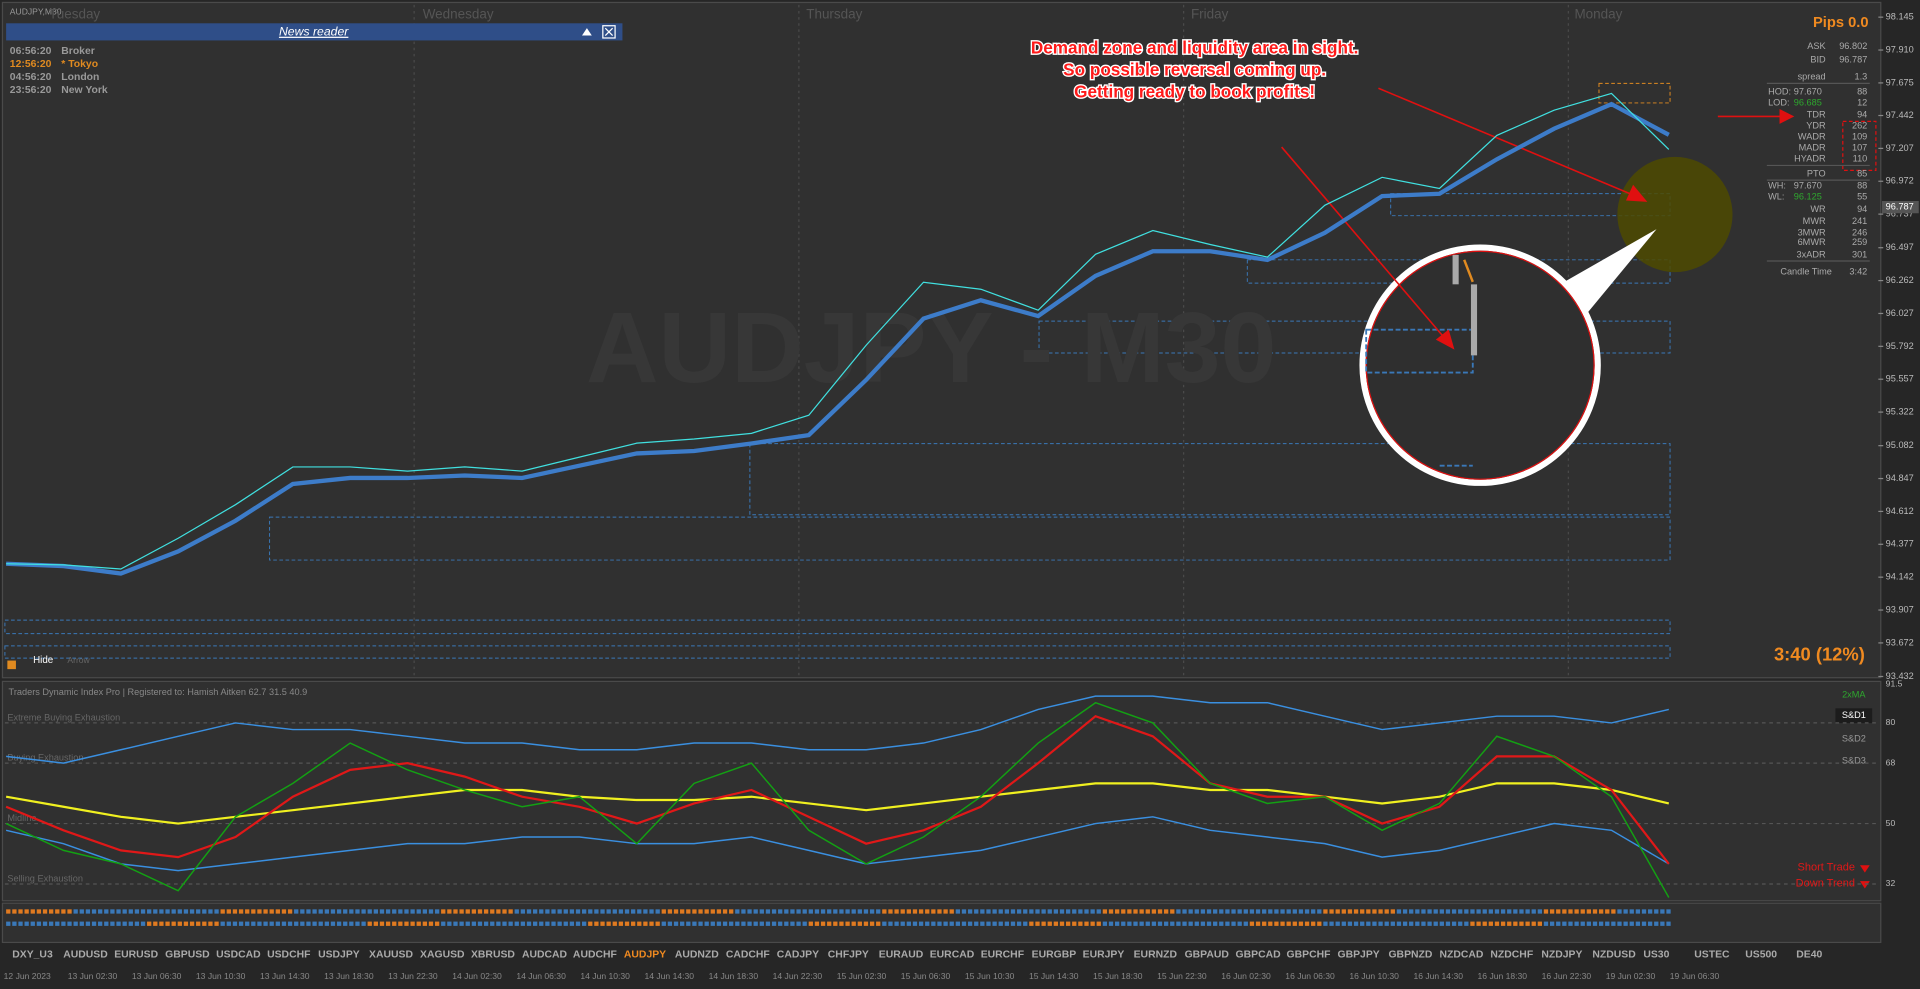 This screenshot has width=1920, height=989. Describe the element at coordinates (136, 954) in the screenshot. I see `symbol-tab: EURUSD` at that location.